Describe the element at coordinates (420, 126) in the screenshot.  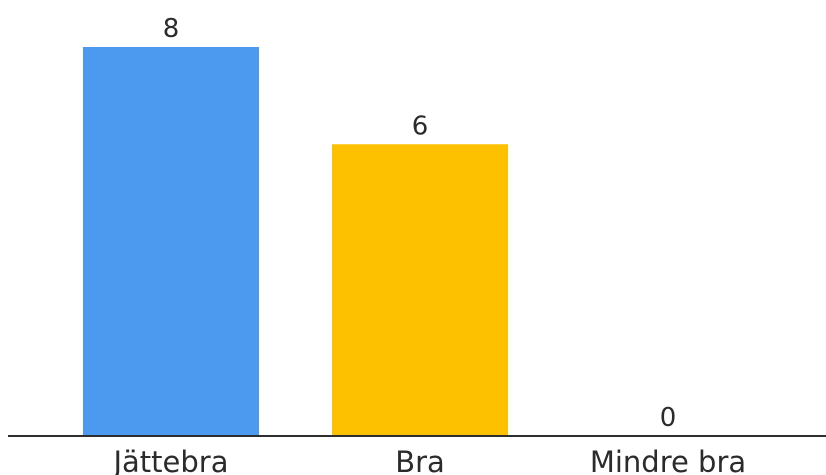
I see `data-label-1: 6` at that location.